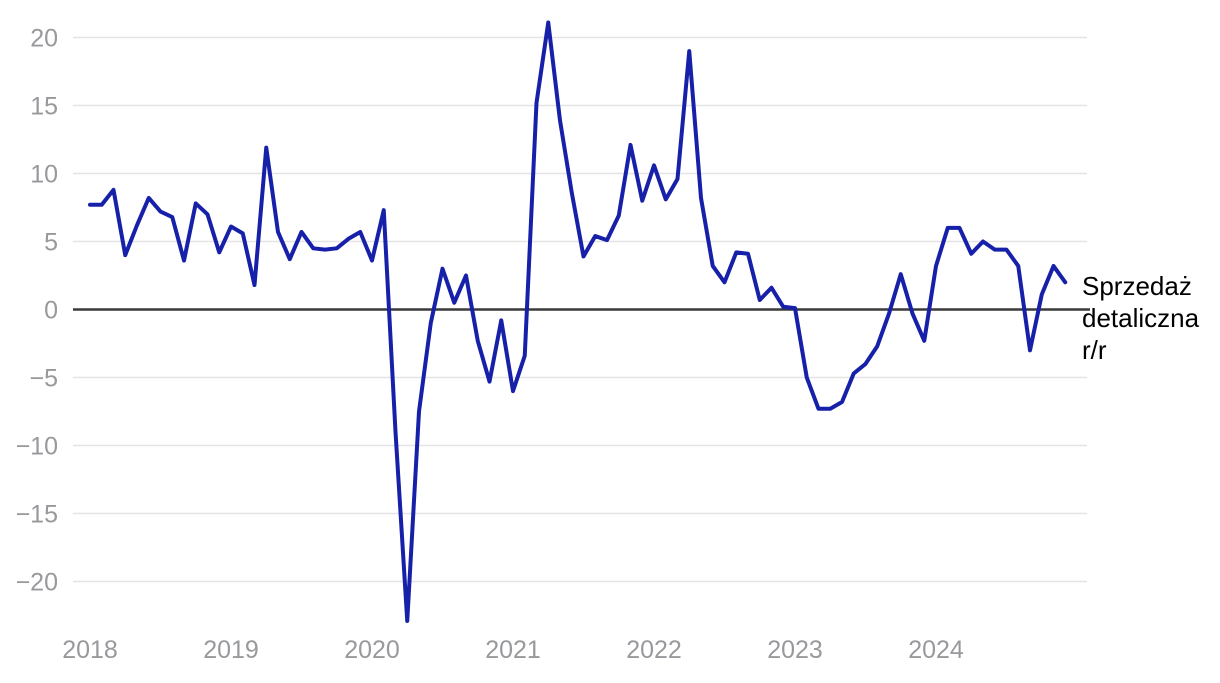 This screenshot has height=683, width=1220. Describe the element at coordinates (37, 447) in the screenshot. I see `y-tick-label: −10` at that location.